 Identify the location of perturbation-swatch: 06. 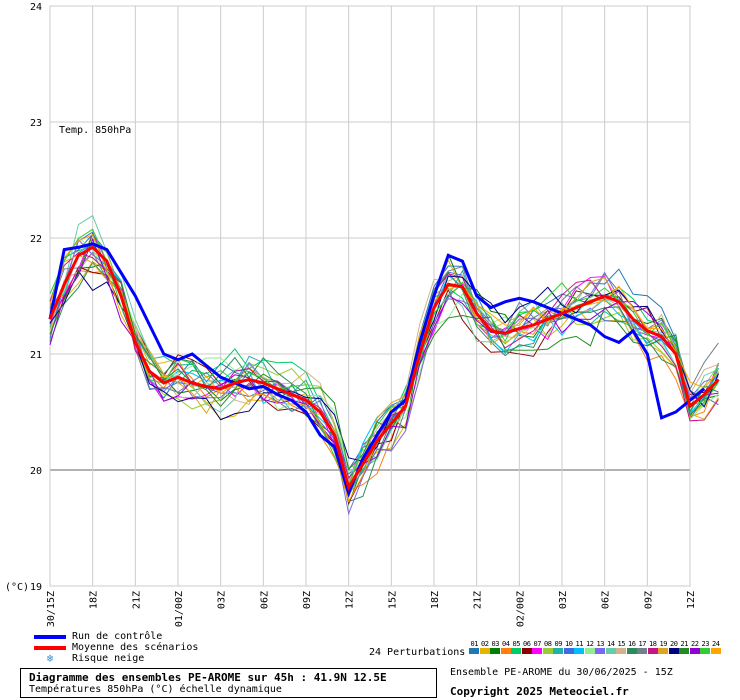
(527, 647).